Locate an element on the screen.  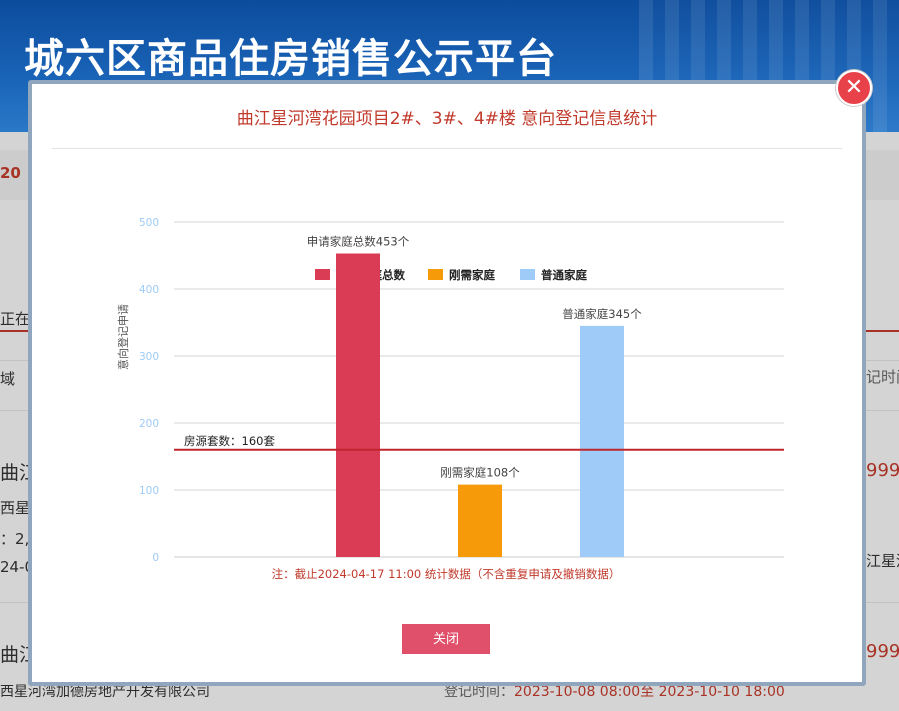
close-icon: ✕ is located at coordinates (854, 88).